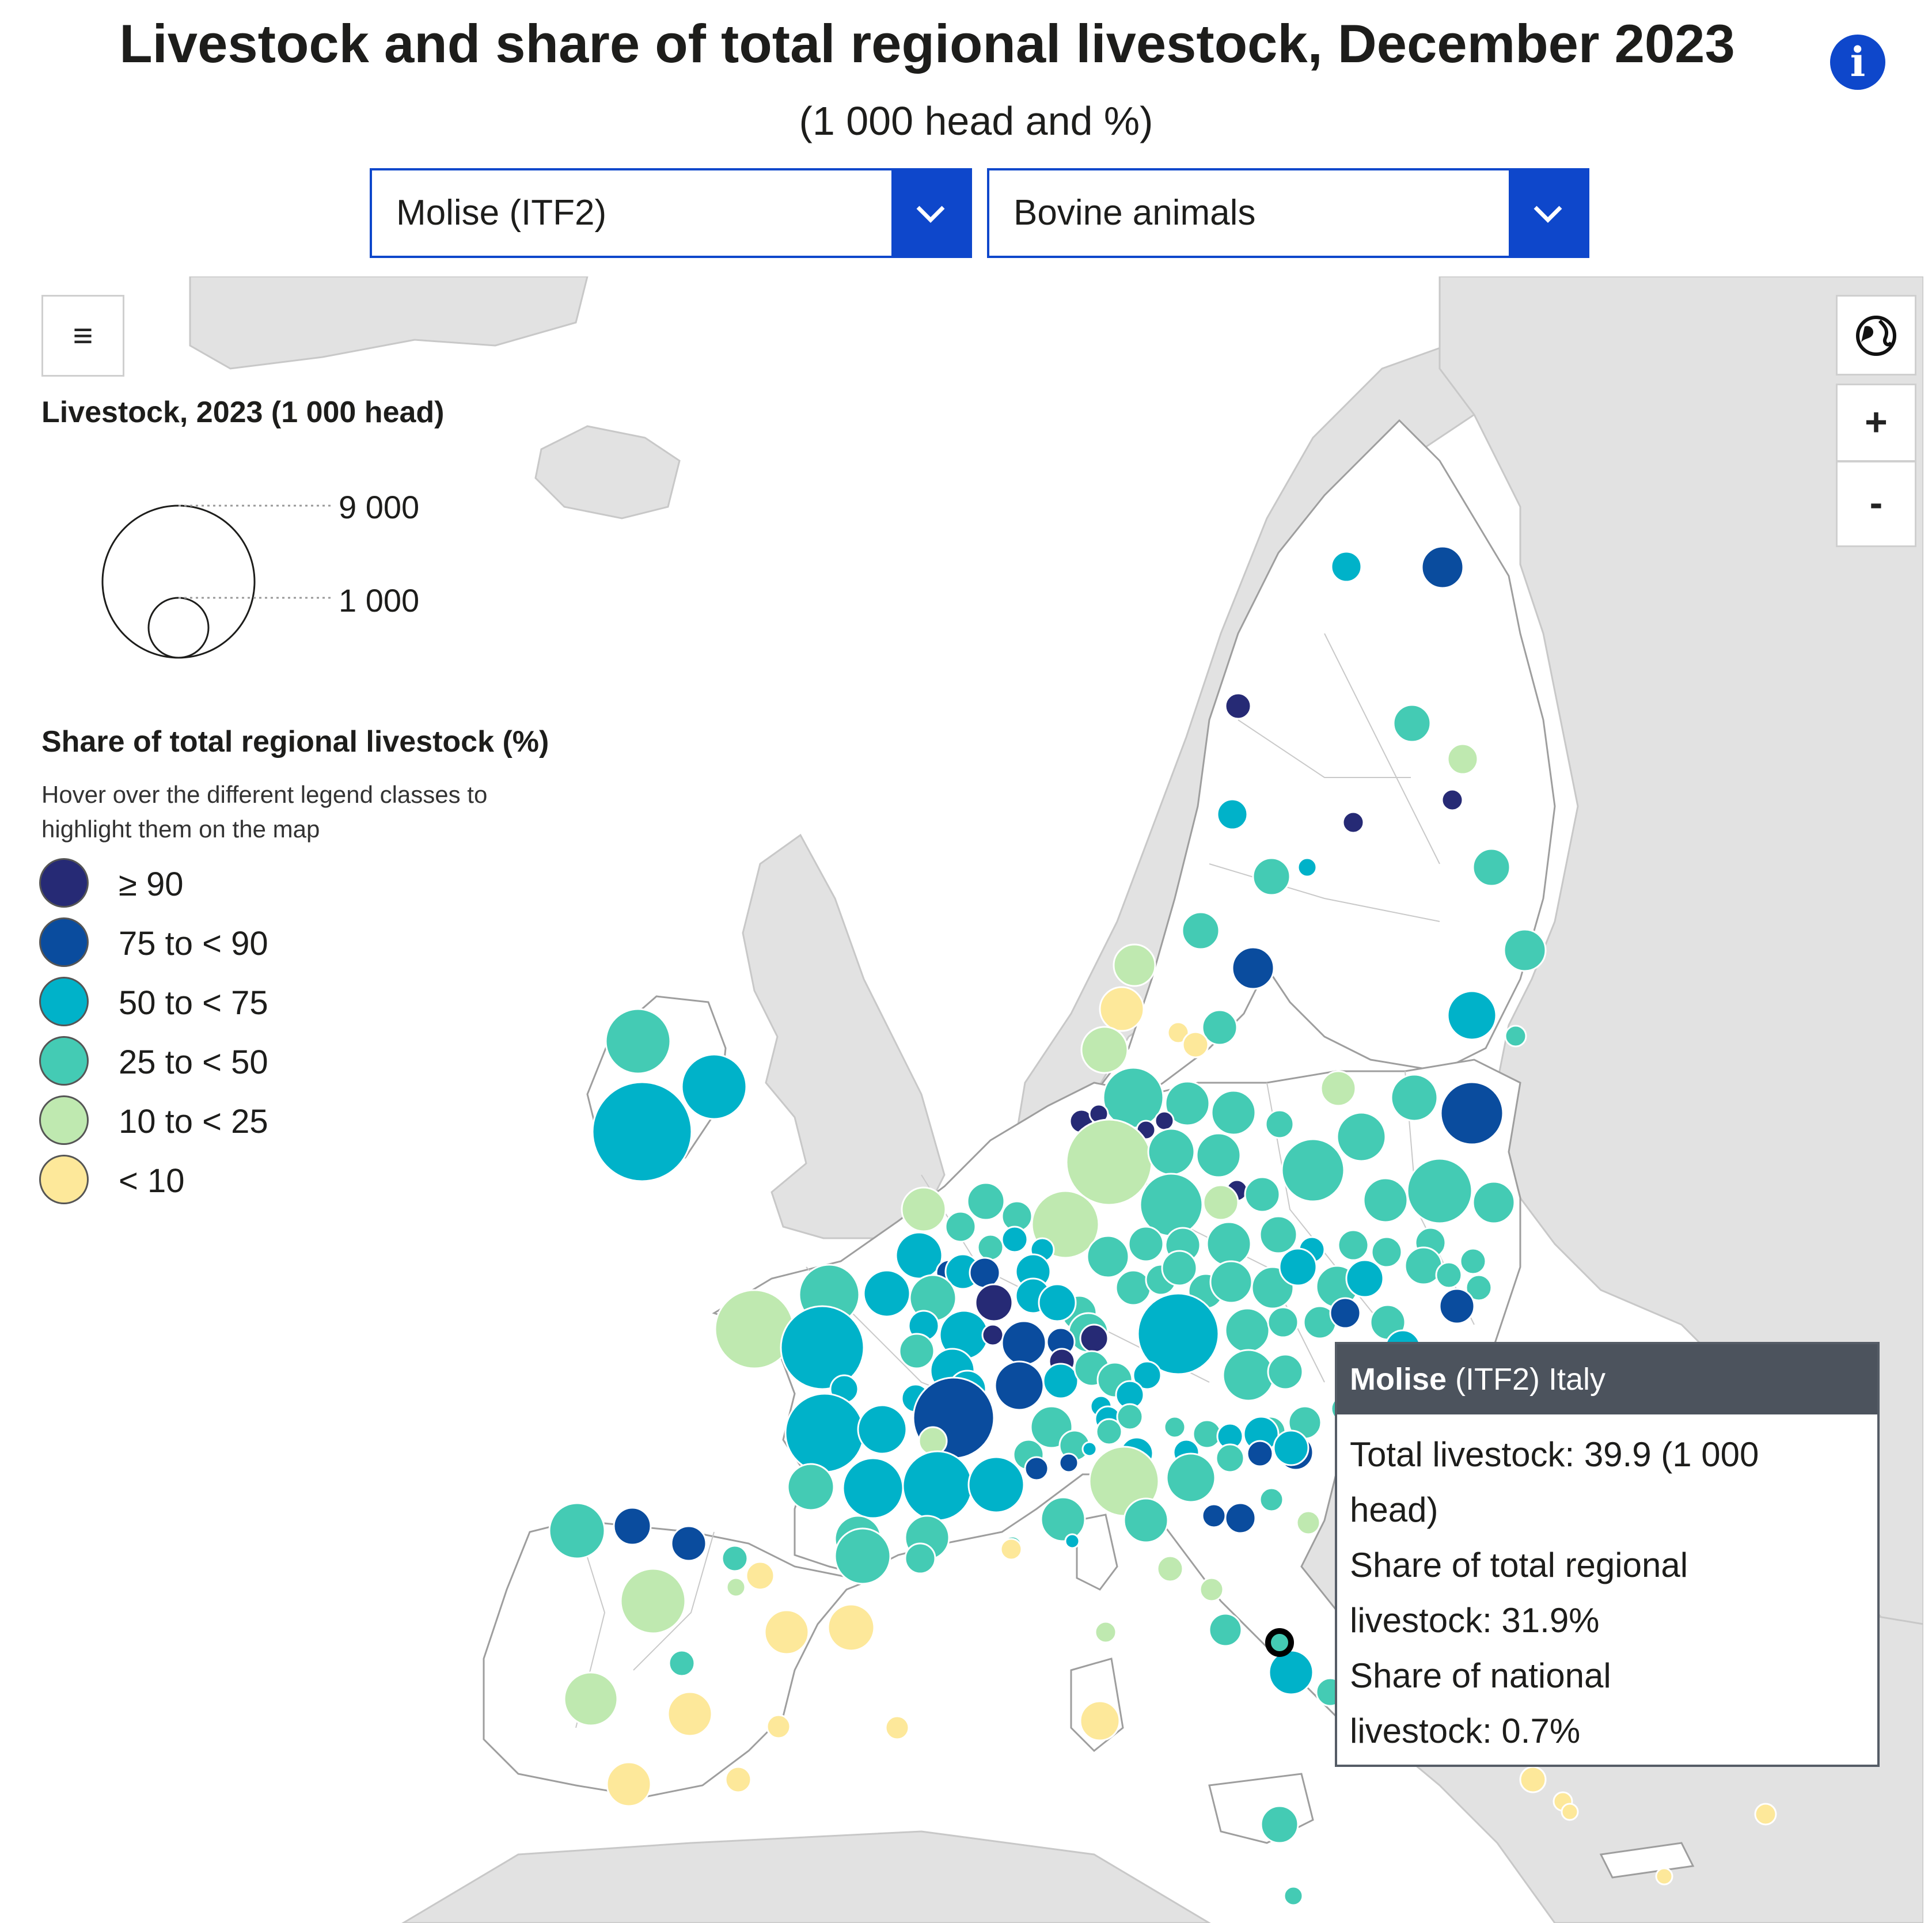 The image size is (1932, 1923). I want to click on region-select: Molise (ITF2), so click(671, 213).